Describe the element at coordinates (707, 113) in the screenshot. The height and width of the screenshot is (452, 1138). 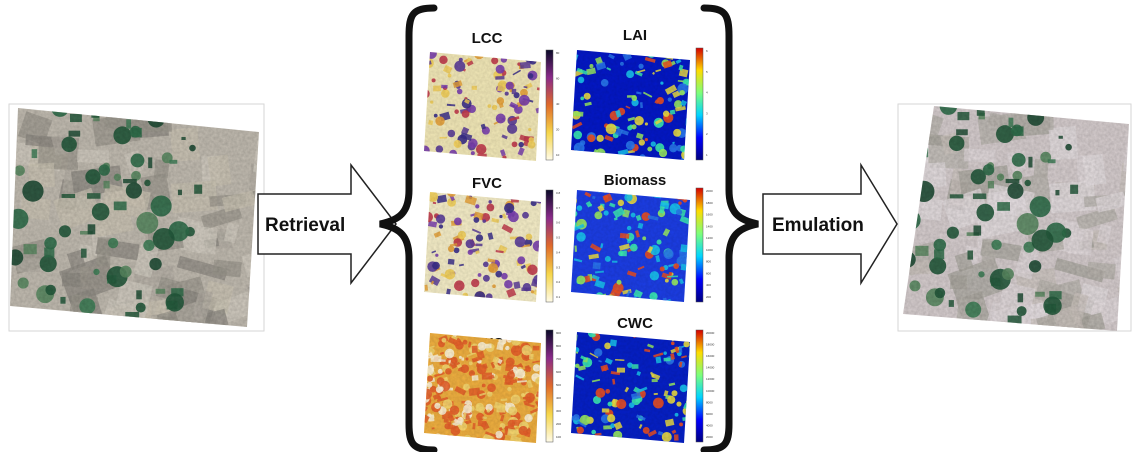
I see `colorbar-tick: 3` at that location.